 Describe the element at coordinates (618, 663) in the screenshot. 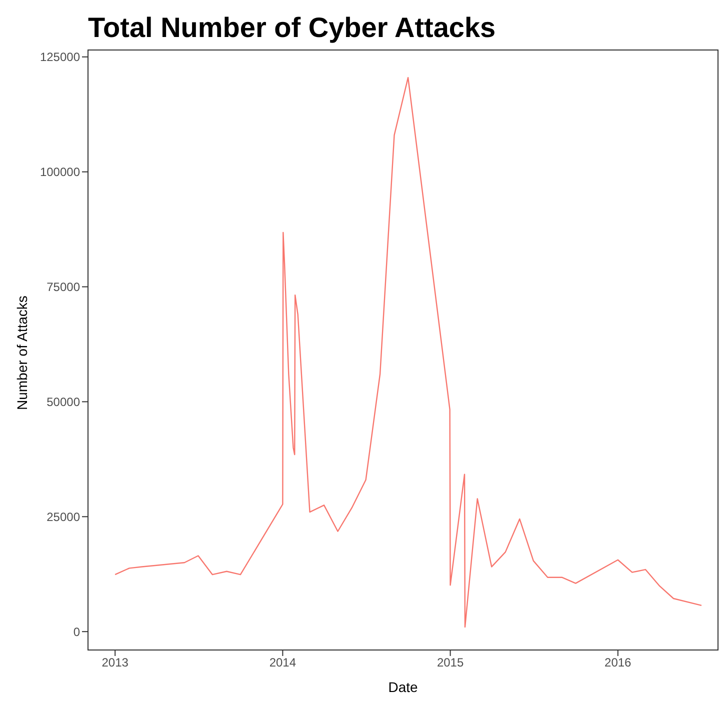

I see `x-tick-label: 2016` at that location.